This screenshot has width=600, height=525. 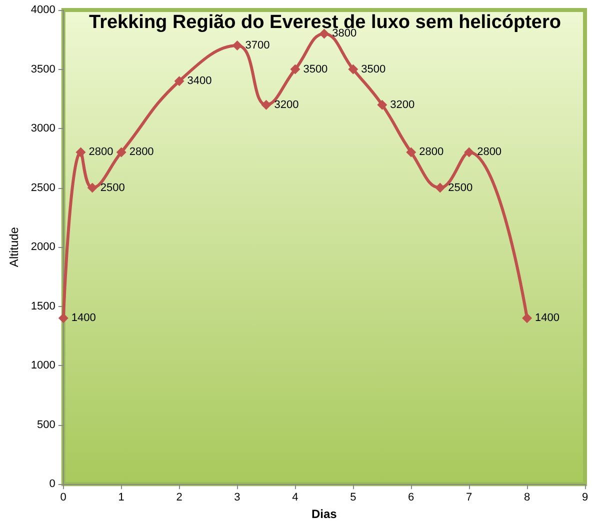 What do you see at coordinates (43, 128) in the screenshot?
I see `y-tick-label: 3000` at bounding box center [43, 128].